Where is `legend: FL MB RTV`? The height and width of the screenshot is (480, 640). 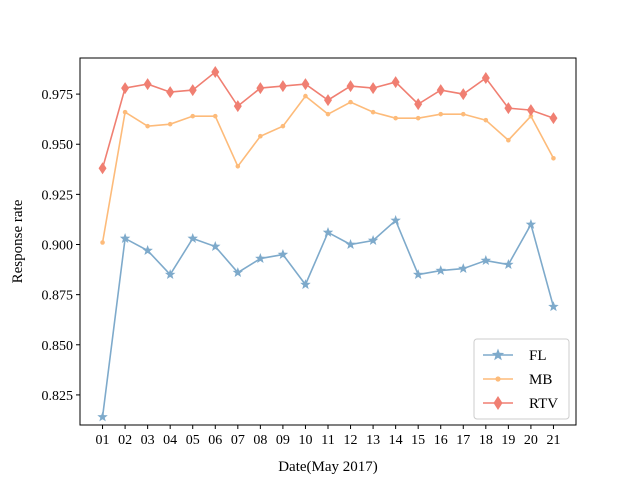 legend: FL MB RTV is located at coordinates (521, 379).